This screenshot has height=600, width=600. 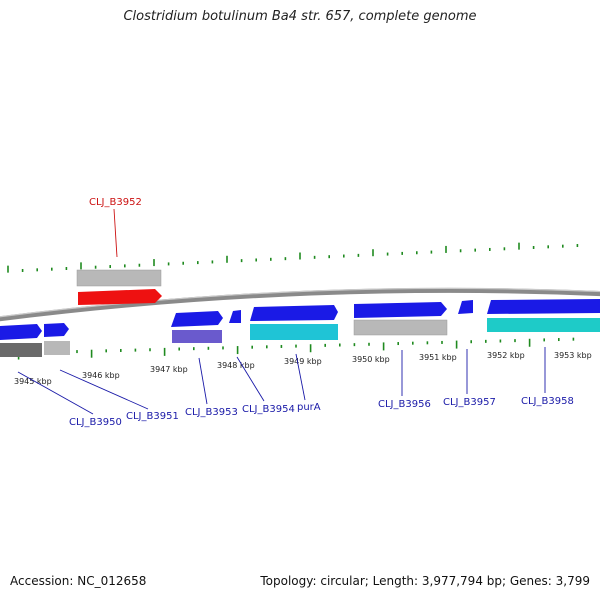 What do you see at coordinates (236, 365) in the screenshot?
I see `scale-label: 3948 kbp` at bounding box center [236, 365].